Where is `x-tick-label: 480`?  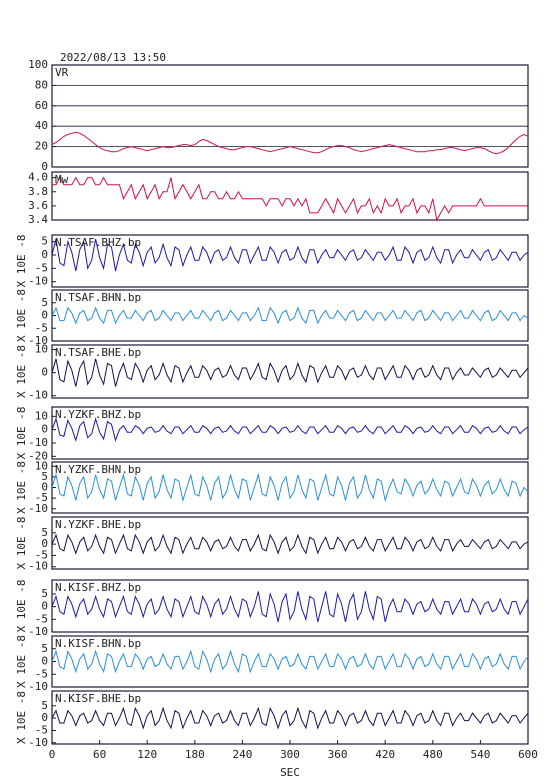 x-tick-label: 480 is located at coordinates (433, 754).